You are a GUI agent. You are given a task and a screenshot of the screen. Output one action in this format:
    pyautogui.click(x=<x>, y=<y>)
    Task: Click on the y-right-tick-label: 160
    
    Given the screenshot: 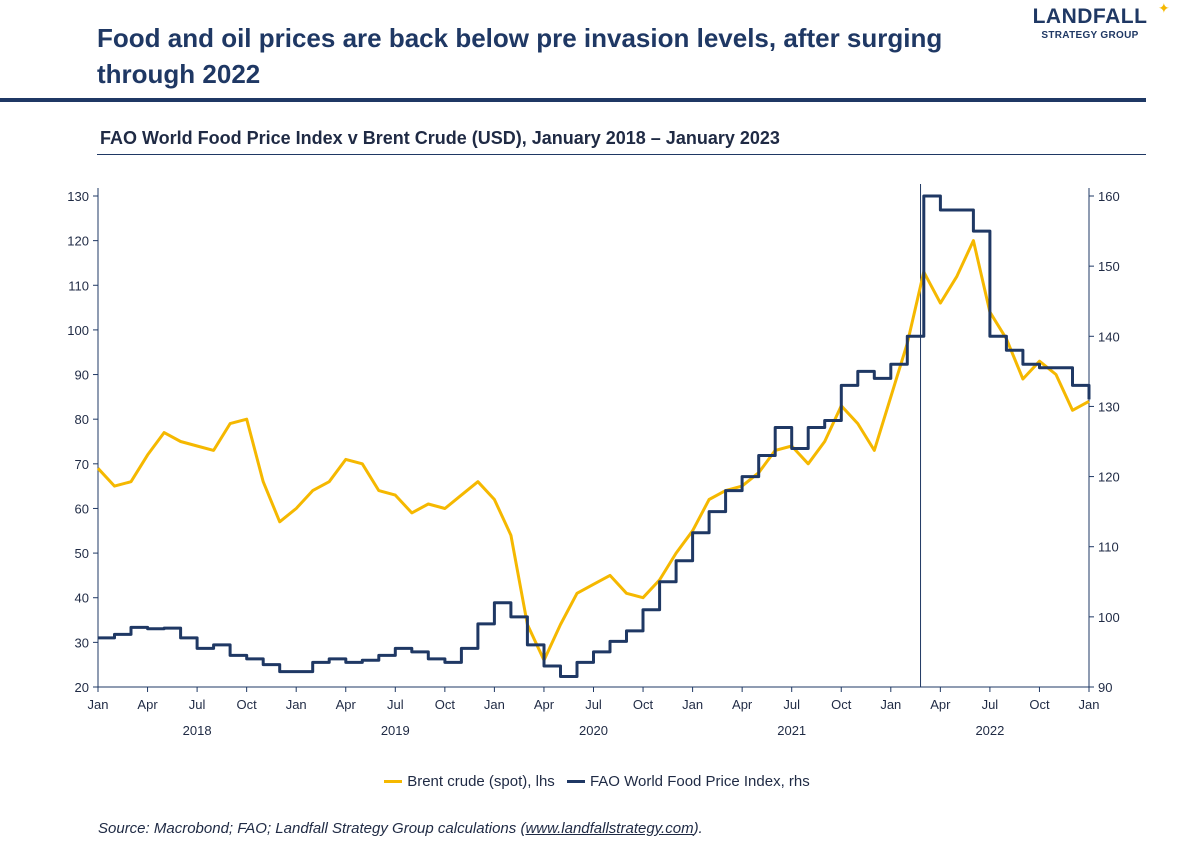 What is the action you would take?
    pyautogui.click(x=1109, y=196)
    